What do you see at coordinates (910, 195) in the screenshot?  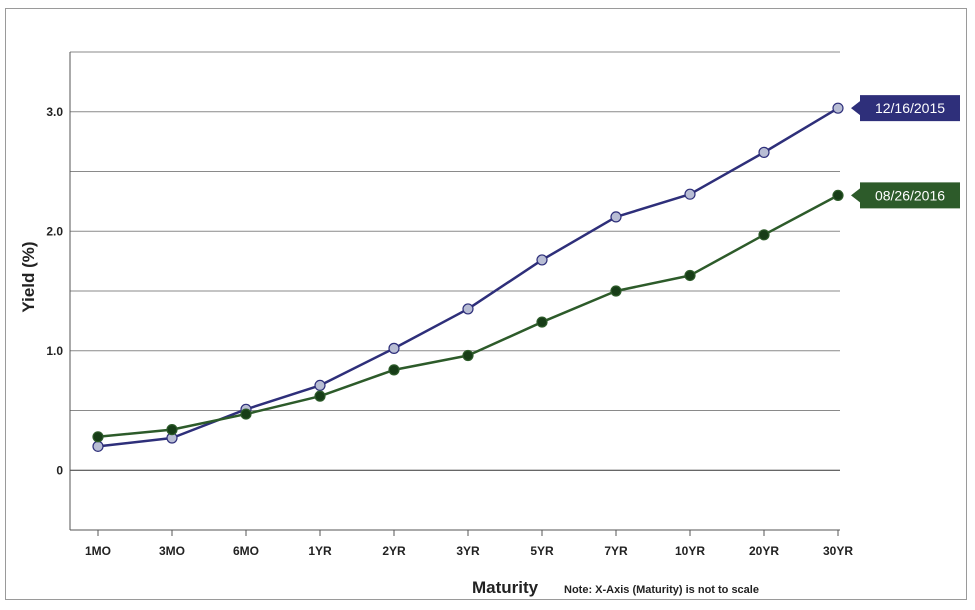 I see `series-tag-label: 08/26/2016` at bounding box center [910, 195].